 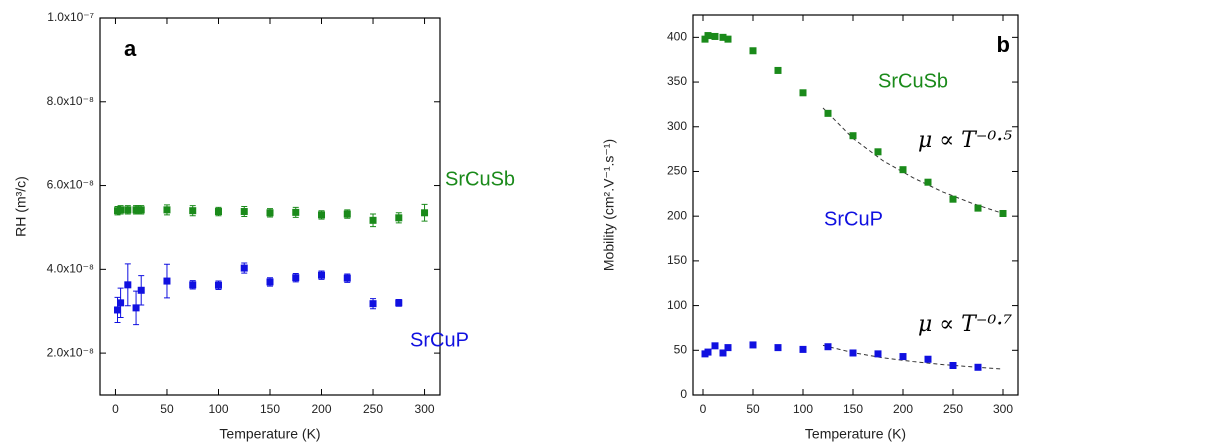 I want to click on y-tick-label: 6.0x10⁻⁸, so click(x=70, y=185).